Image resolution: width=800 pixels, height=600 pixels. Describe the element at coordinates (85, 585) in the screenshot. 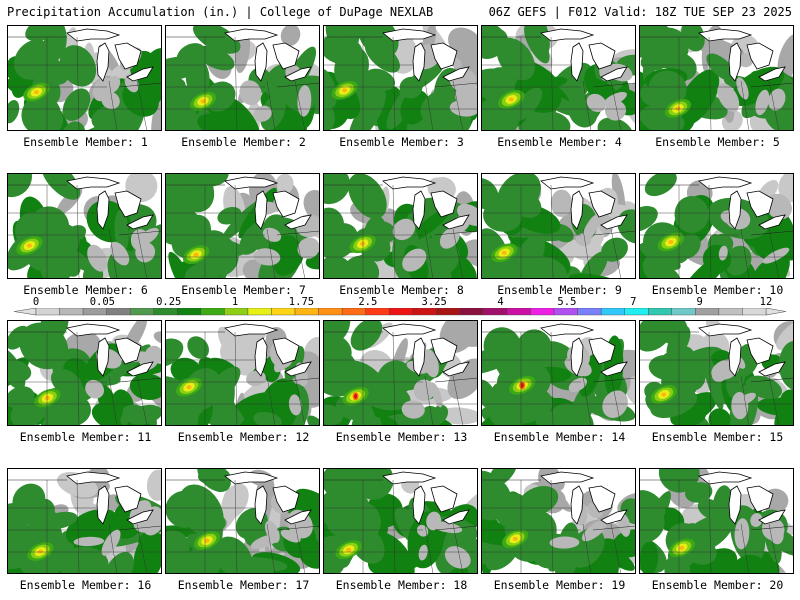

I see `ensemble-member-label: Ensemble Member: 16` at that location.